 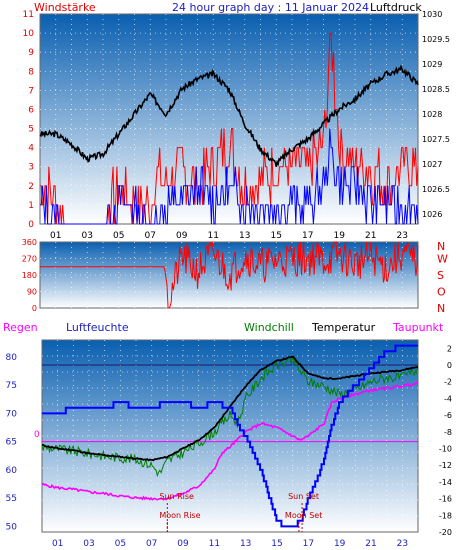 What do you see at coordinates (440, 275) in the screenshot?
I see `compass-label: S` at bounding box center [440, 275].